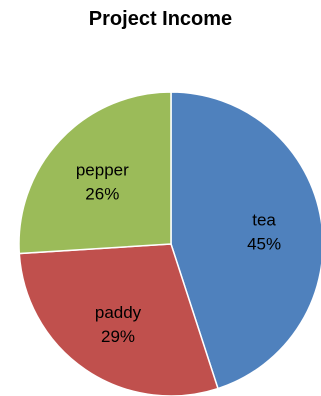 The width and height of the screenshot is (321, 396). Describe the element at coordinates (264, 243) in the screenshot. I see `slice-percent-tea: 45%` at that location.